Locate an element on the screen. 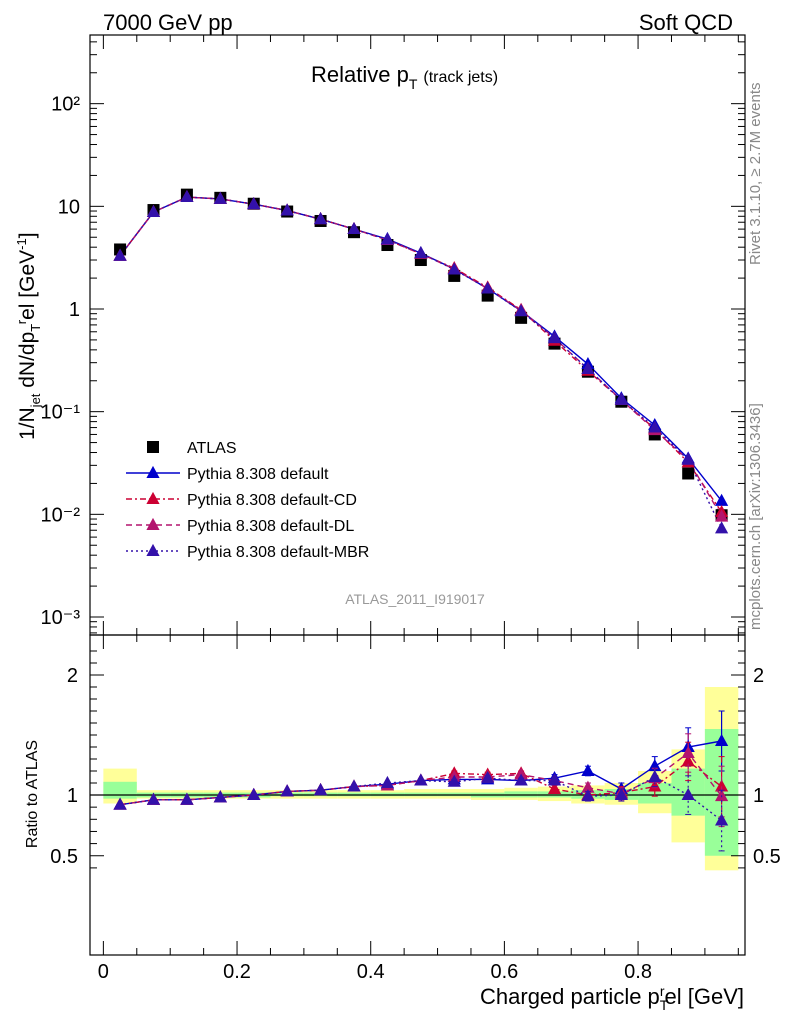 This screenshot has width=786, height=1024. ratio-y-tick-label: 1 is located at coordinates (72, 796).